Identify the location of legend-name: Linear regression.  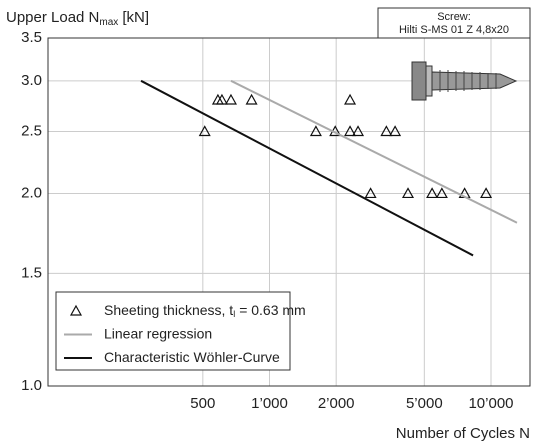
(158, 333).